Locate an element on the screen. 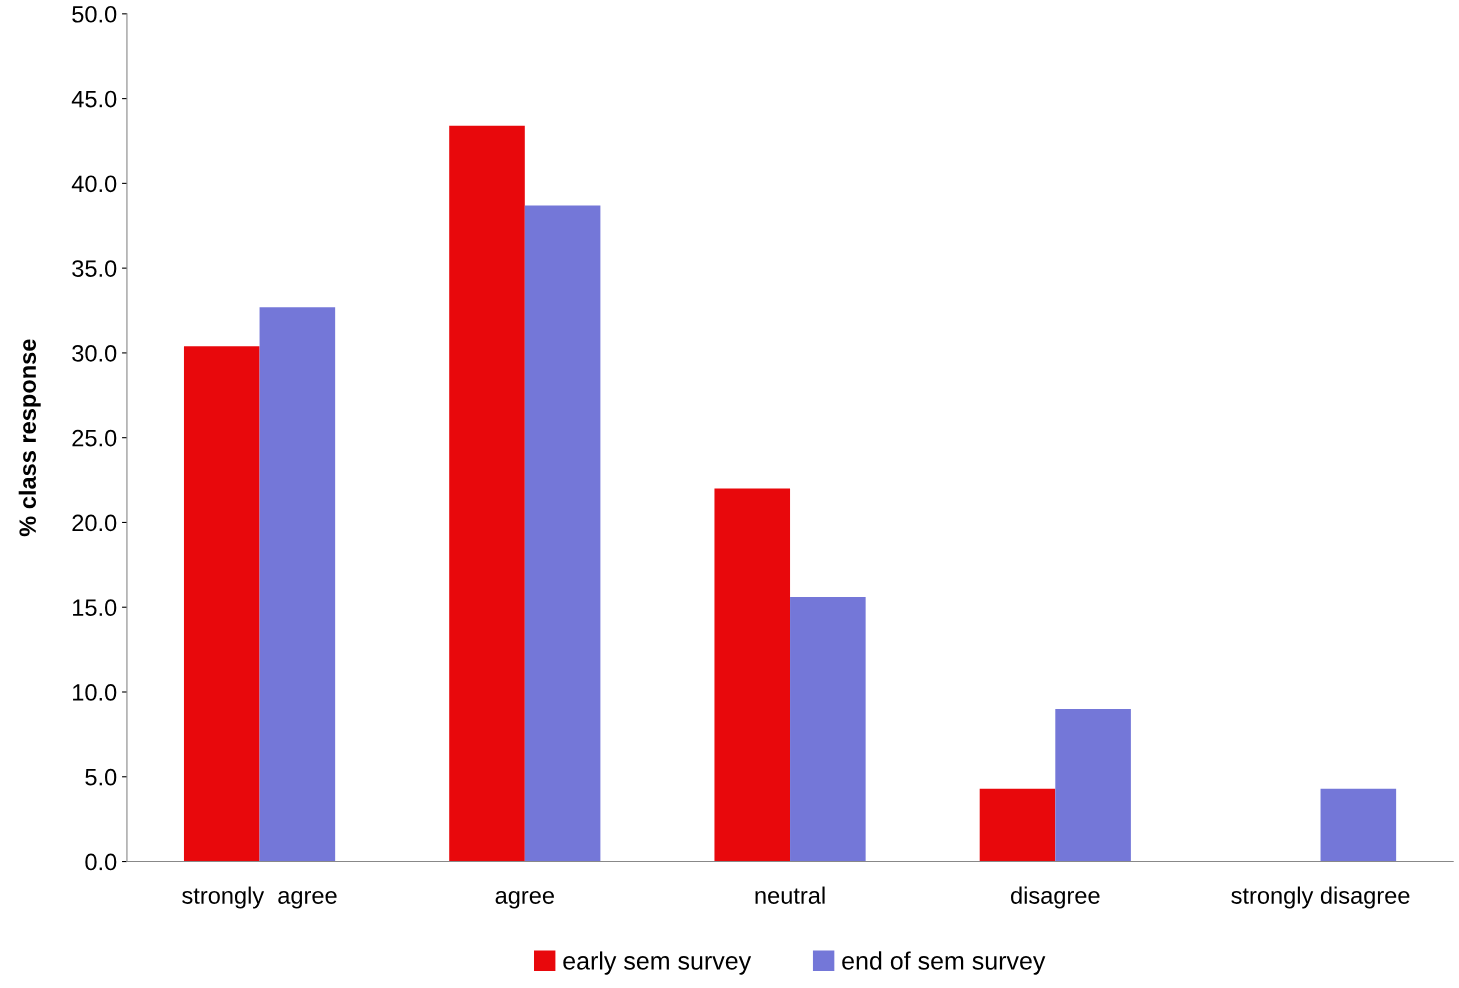 This screenshot has width=1459, height=988. y-tick-label: 20.0 is located at coordinates (94, 523).